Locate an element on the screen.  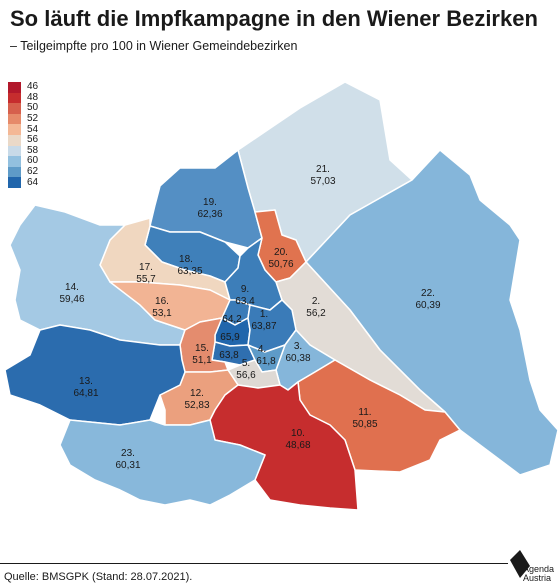
legend-label: 54 is located at coordinates (33, 129).